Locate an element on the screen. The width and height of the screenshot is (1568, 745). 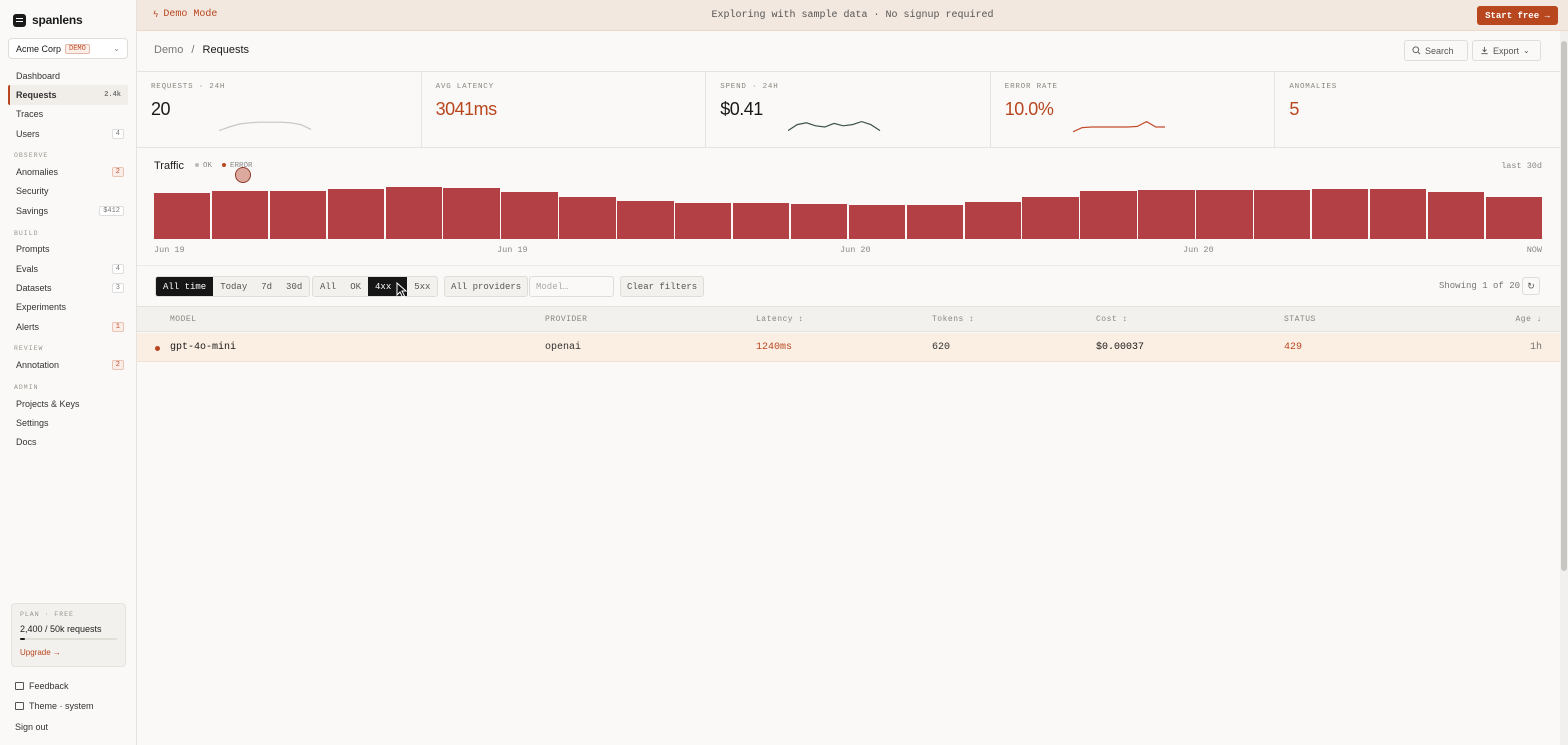
sidebar-item-label: Users is located at coordinates (28, 133).